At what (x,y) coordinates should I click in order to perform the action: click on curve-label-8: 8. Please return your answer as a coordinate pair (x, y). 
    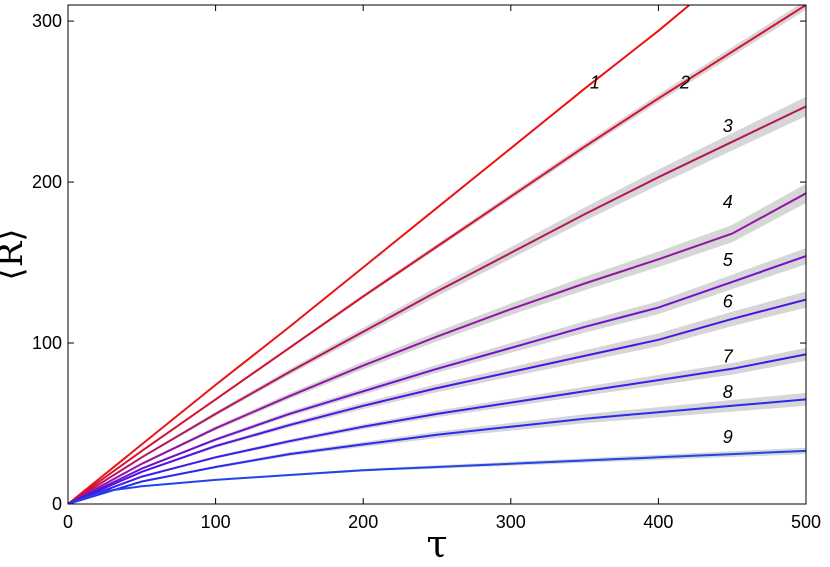
    Looking at the image, I should click on (728, 392).